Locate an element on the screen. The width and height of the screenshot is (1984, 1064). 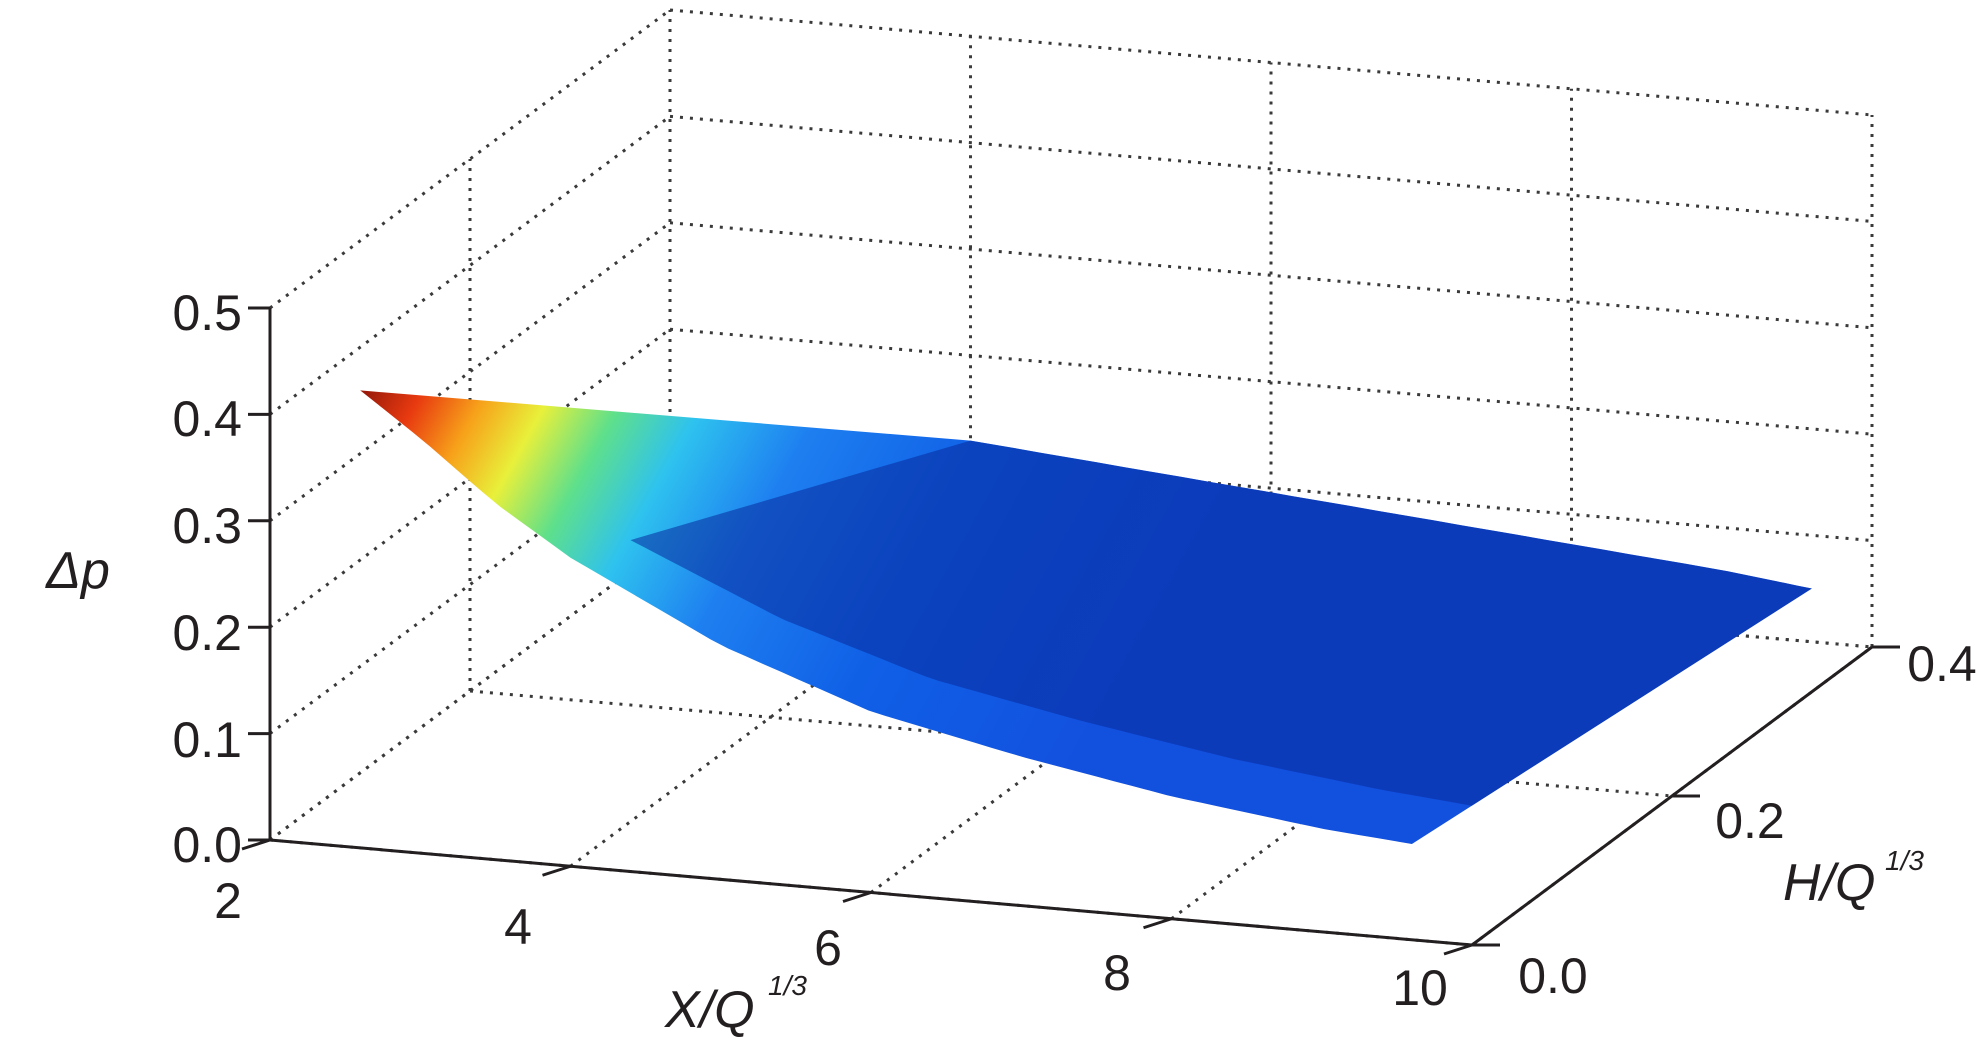
z-tick-label: 0.4 is located at coordinates (207, 419).